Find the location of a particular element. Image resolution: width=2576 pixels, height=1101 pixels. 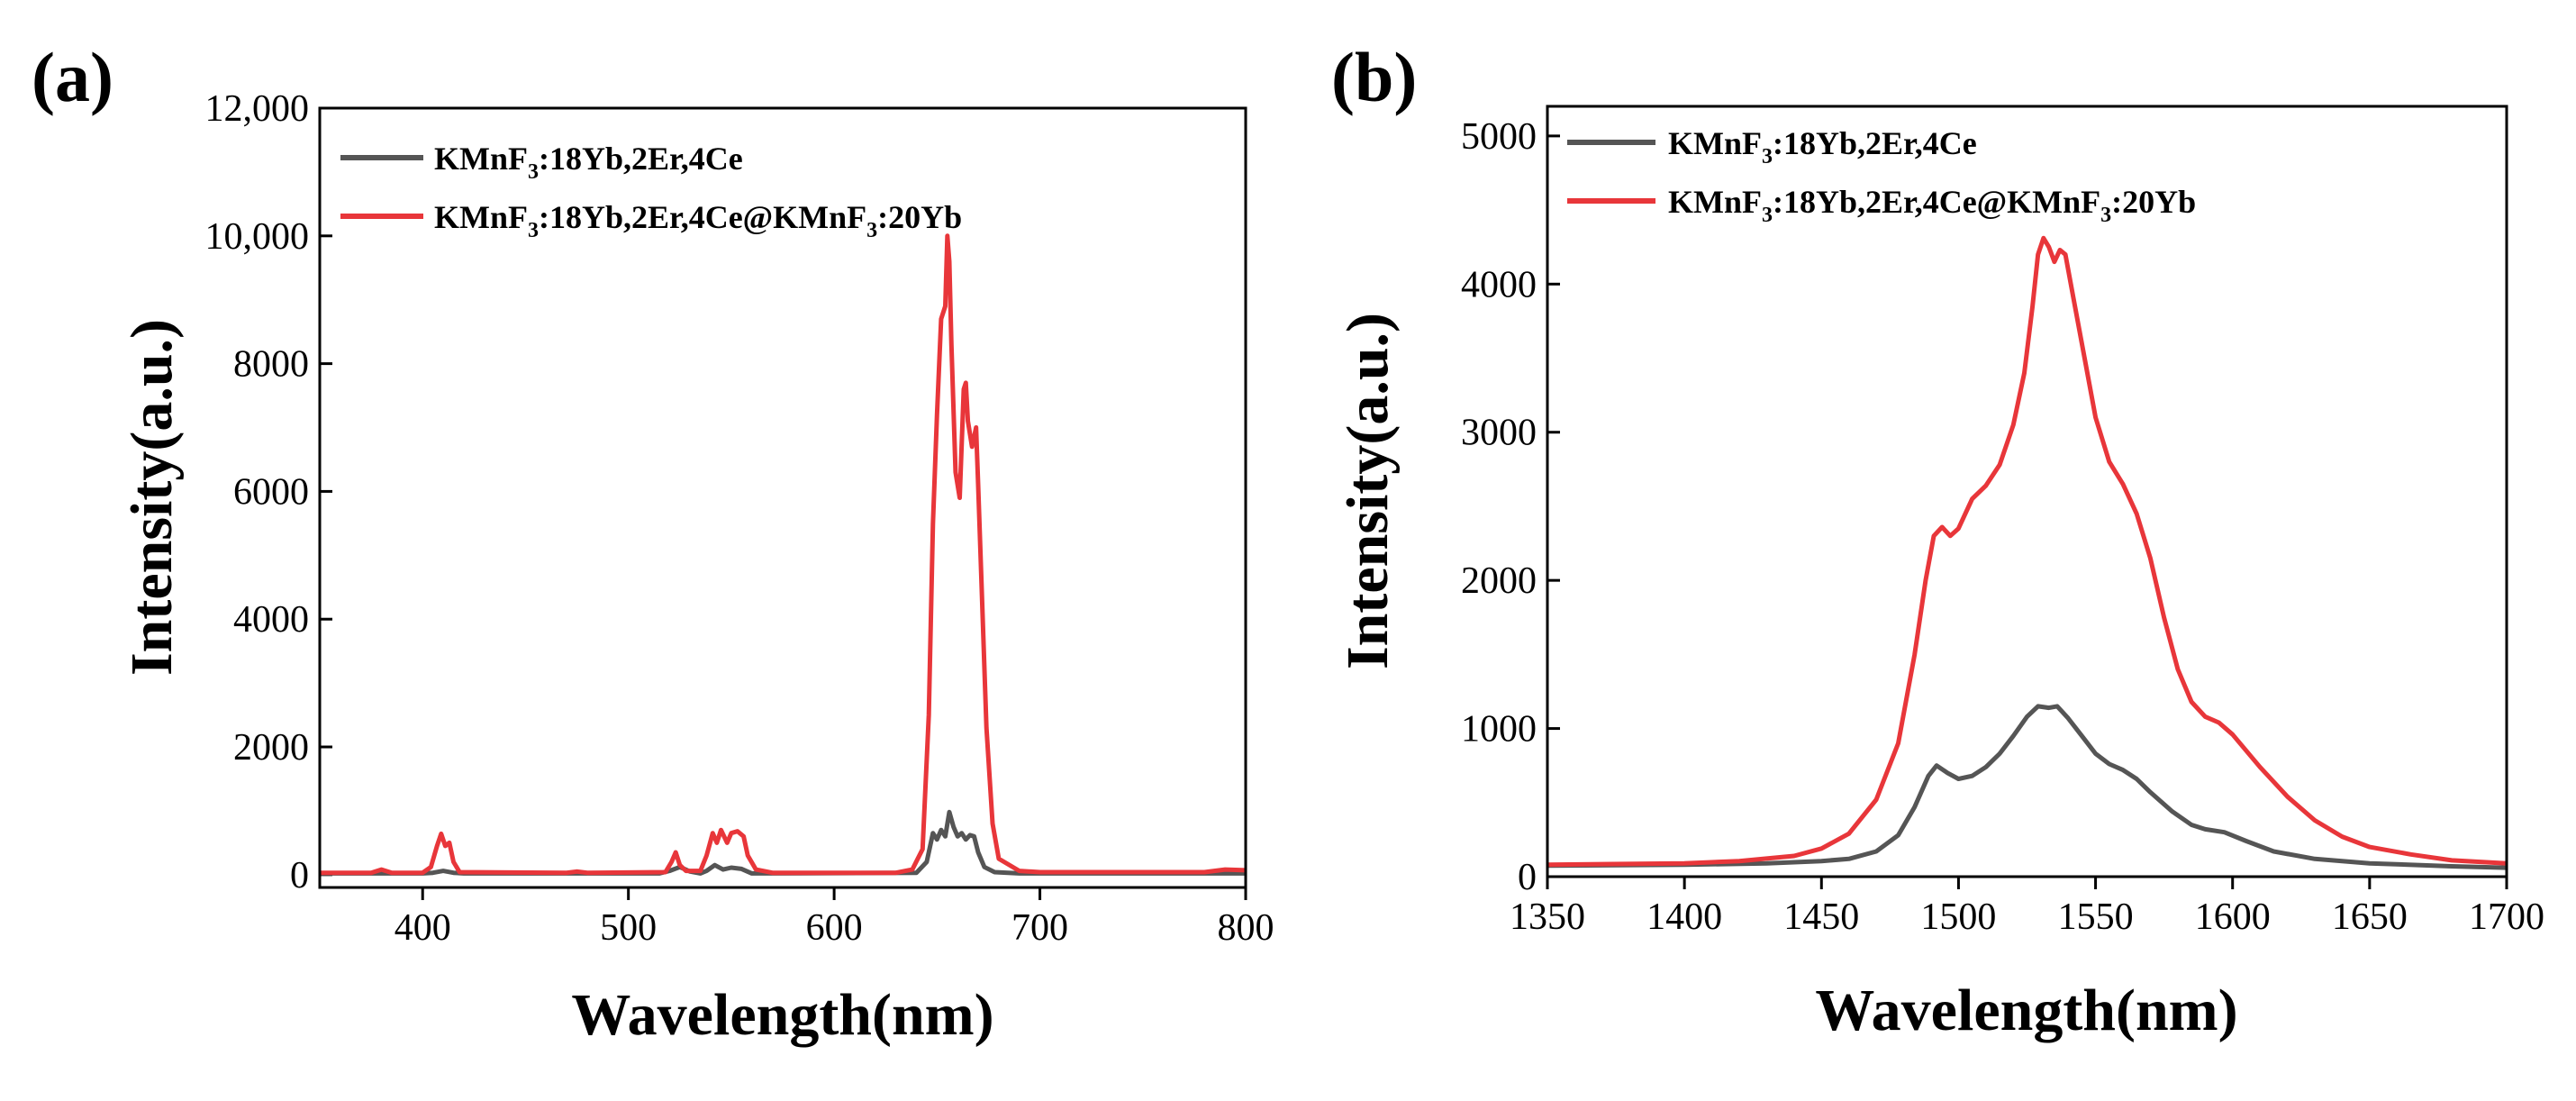

panel-b-x-tick-label: 1350 is located at coordinates (1547, 917).